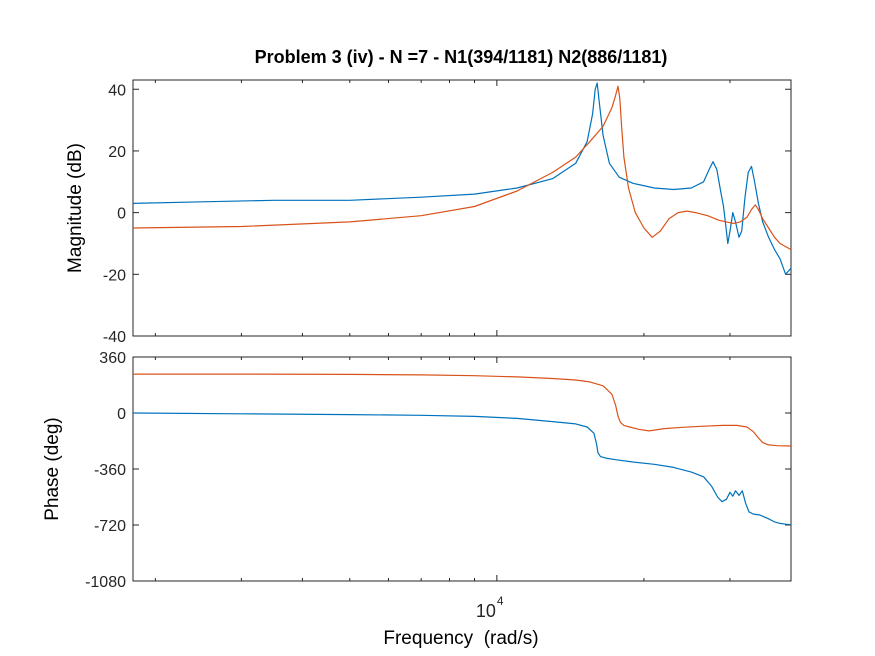 Image resolution: width=875 pixels, height=656 pixels. What do you see at coordinates (117, 152) in the screenshot?
I see `y-tick-label: 20` at bounding box center [117, 152].